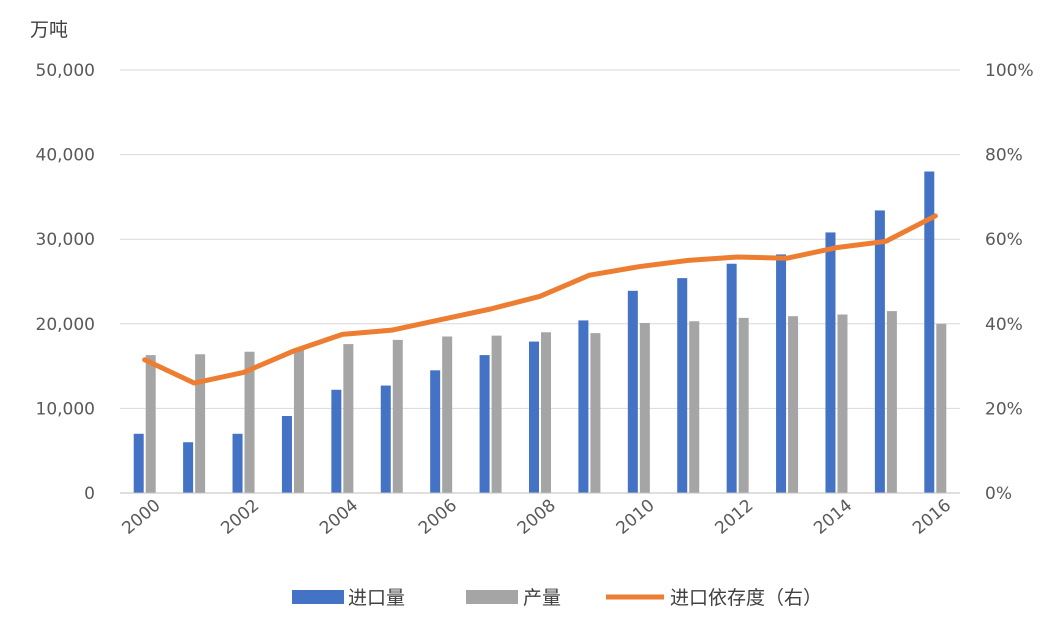 Image resolution: width=1050 pixels, height=628 pixels. Describe the element at coordinates (65, 325) in the screenshot. I see `y-left-tick-label: 20,000` at that location.